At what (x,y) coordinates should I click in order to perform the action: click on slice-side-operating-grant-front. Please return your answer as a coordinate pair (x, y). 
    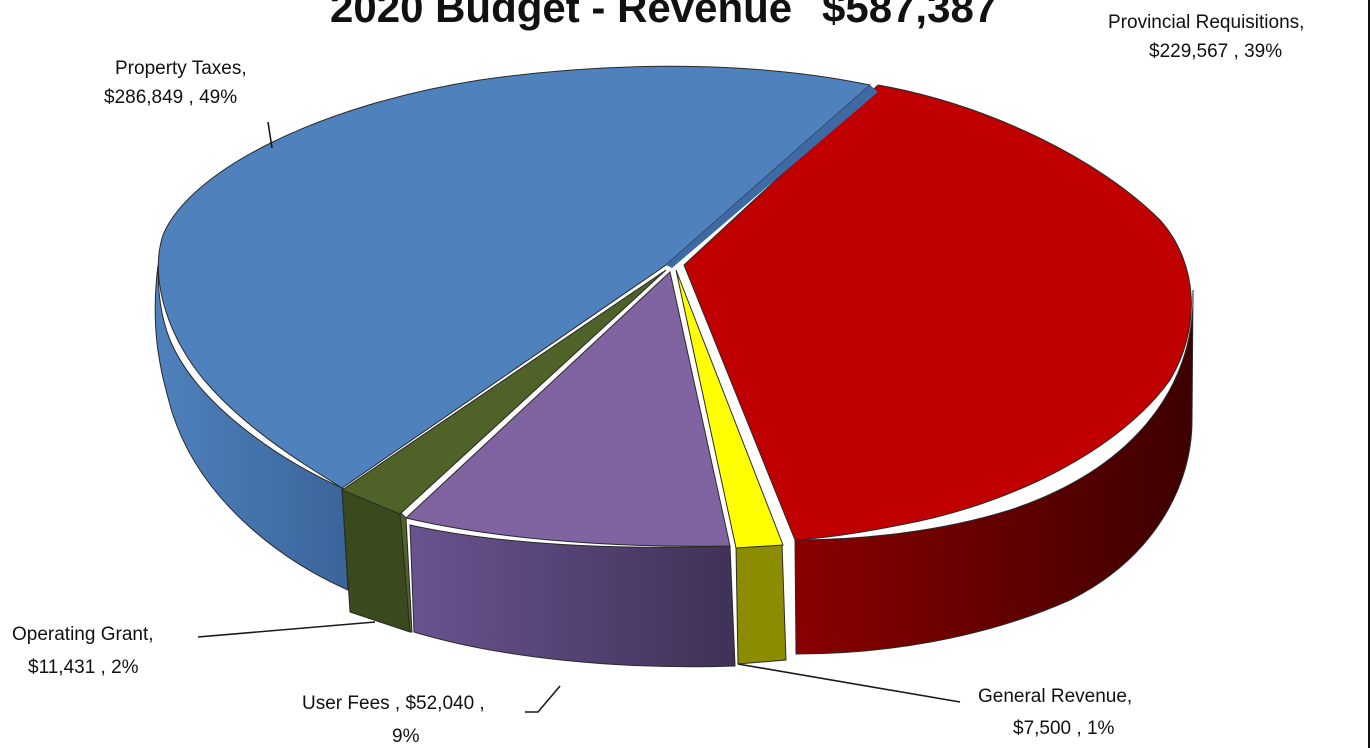
    Looking at the image, I should click on (406, 571).